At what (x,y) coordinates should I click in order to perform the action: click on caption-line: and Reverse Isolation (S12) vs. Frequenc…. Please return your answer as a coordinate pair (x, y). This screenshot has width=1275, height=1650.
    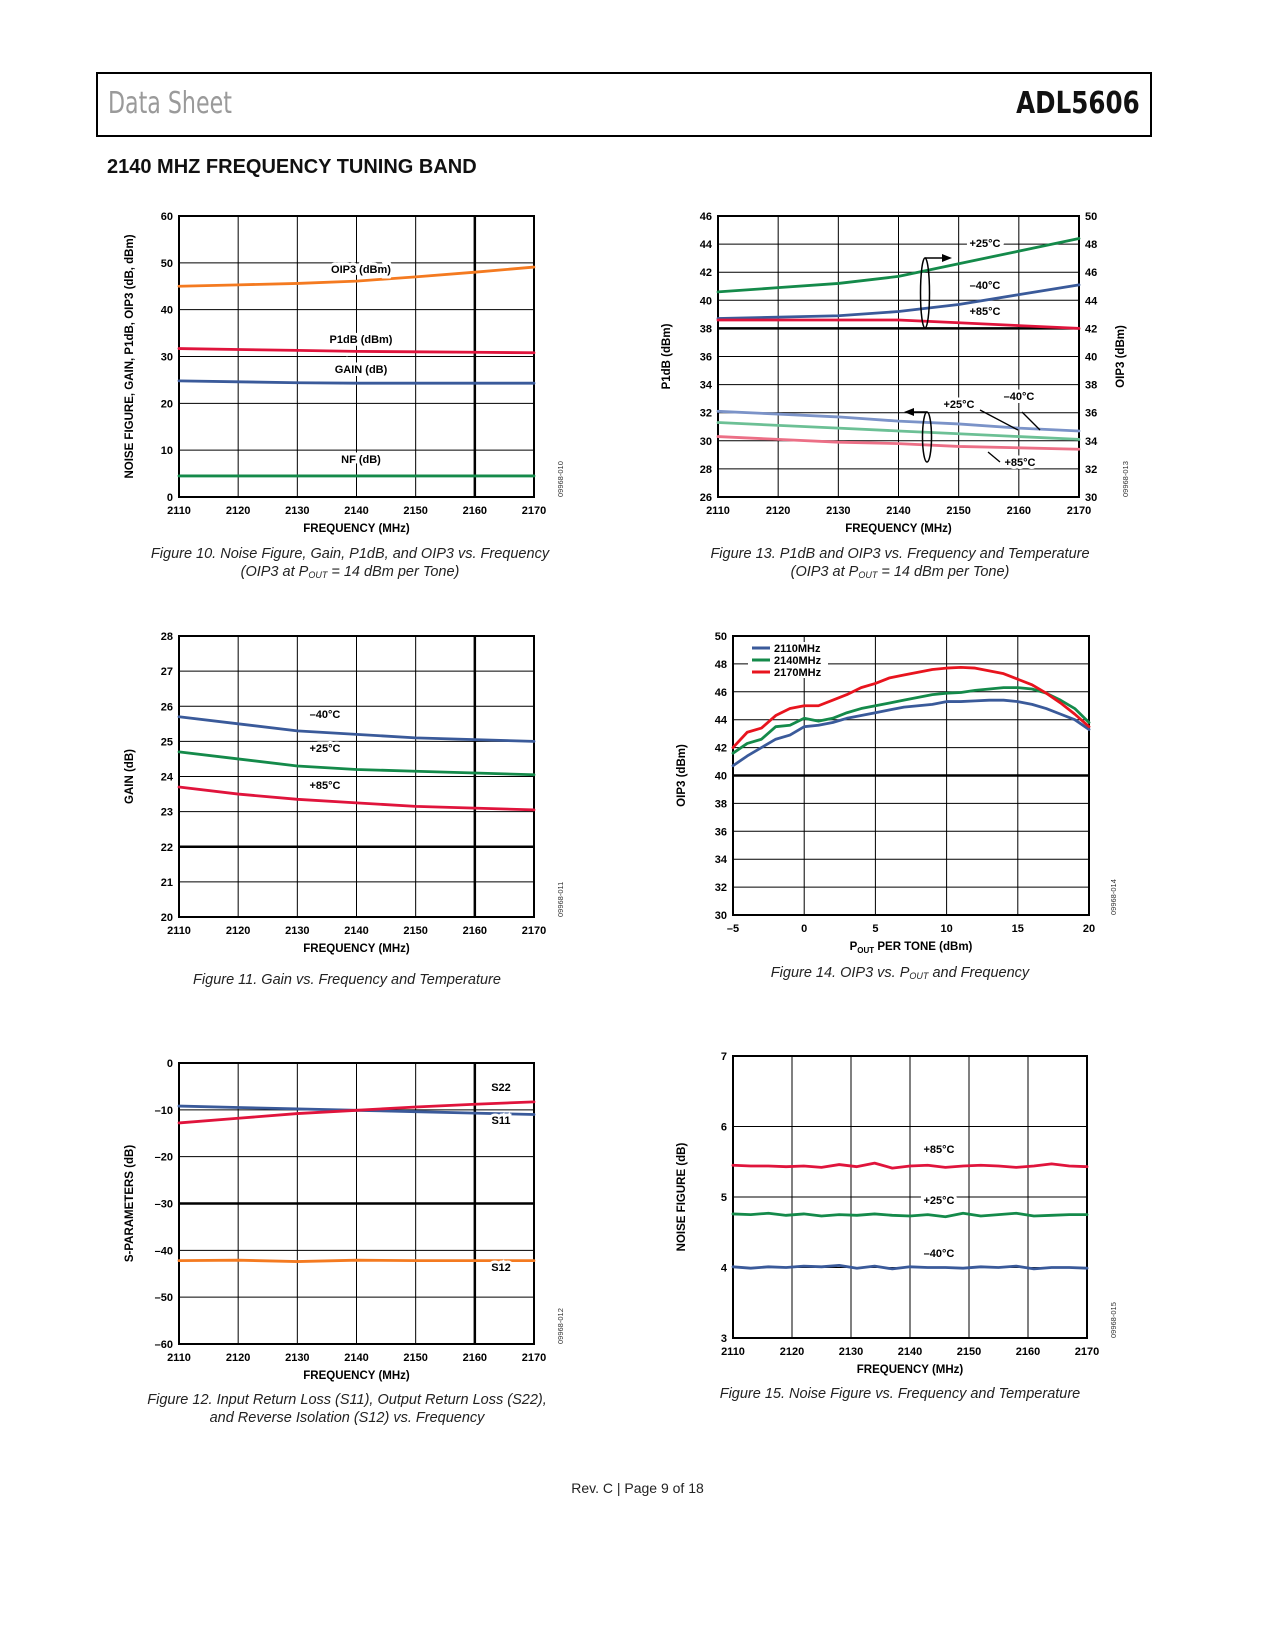
    Looking at the image, I should click on (347, 1418).